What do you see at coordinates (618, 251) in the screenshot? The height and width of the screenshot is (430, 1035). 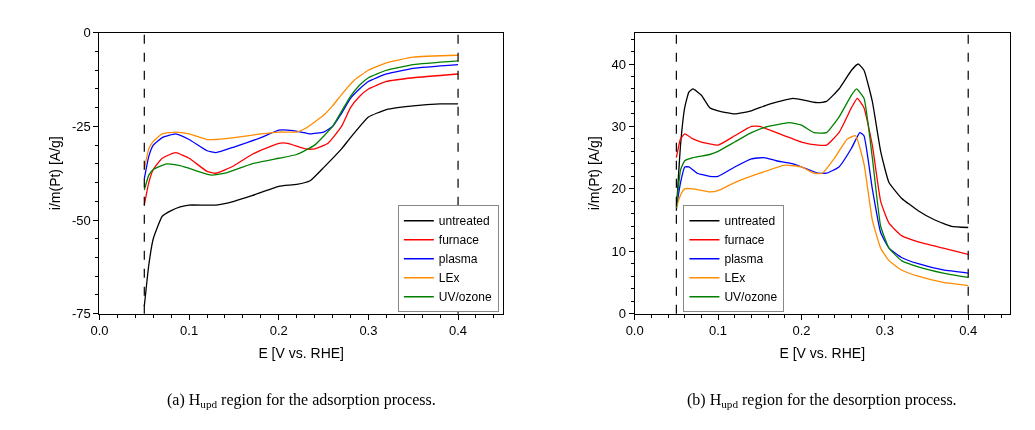 I see `y-tick-label: 10` at bounding box center [618, 251].